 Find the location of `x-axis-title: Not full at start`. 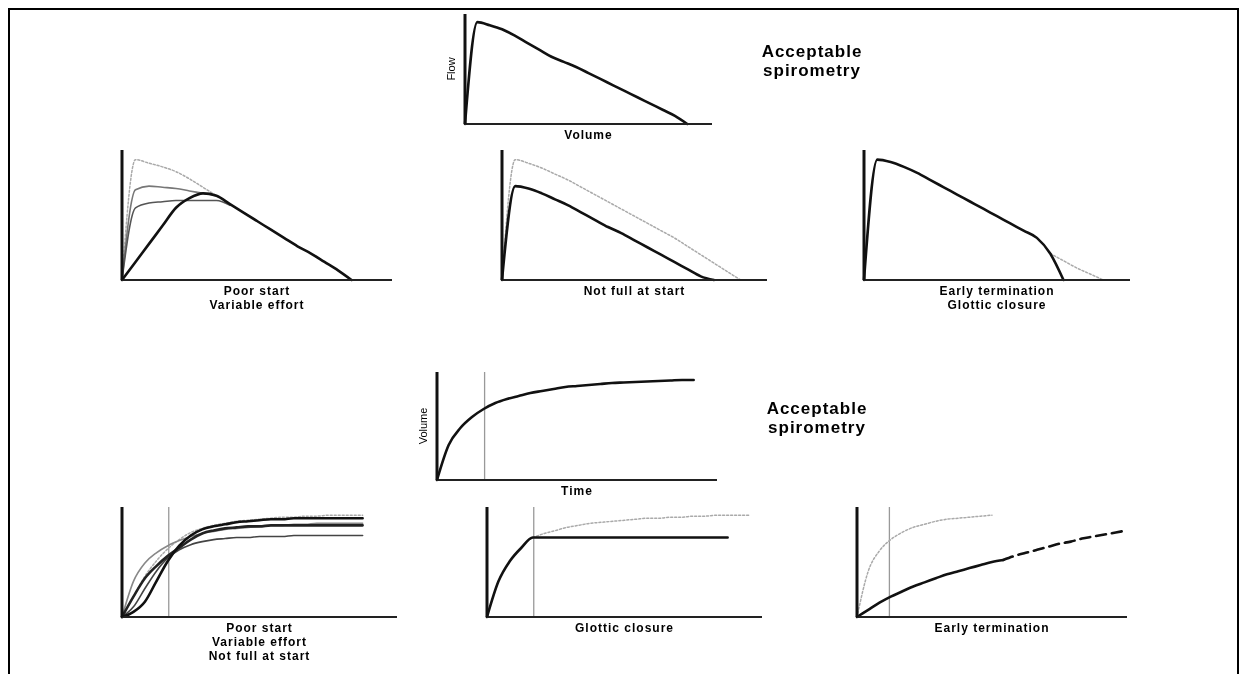

x-axis-title: Not full at start is located at coordinates (634, 291).